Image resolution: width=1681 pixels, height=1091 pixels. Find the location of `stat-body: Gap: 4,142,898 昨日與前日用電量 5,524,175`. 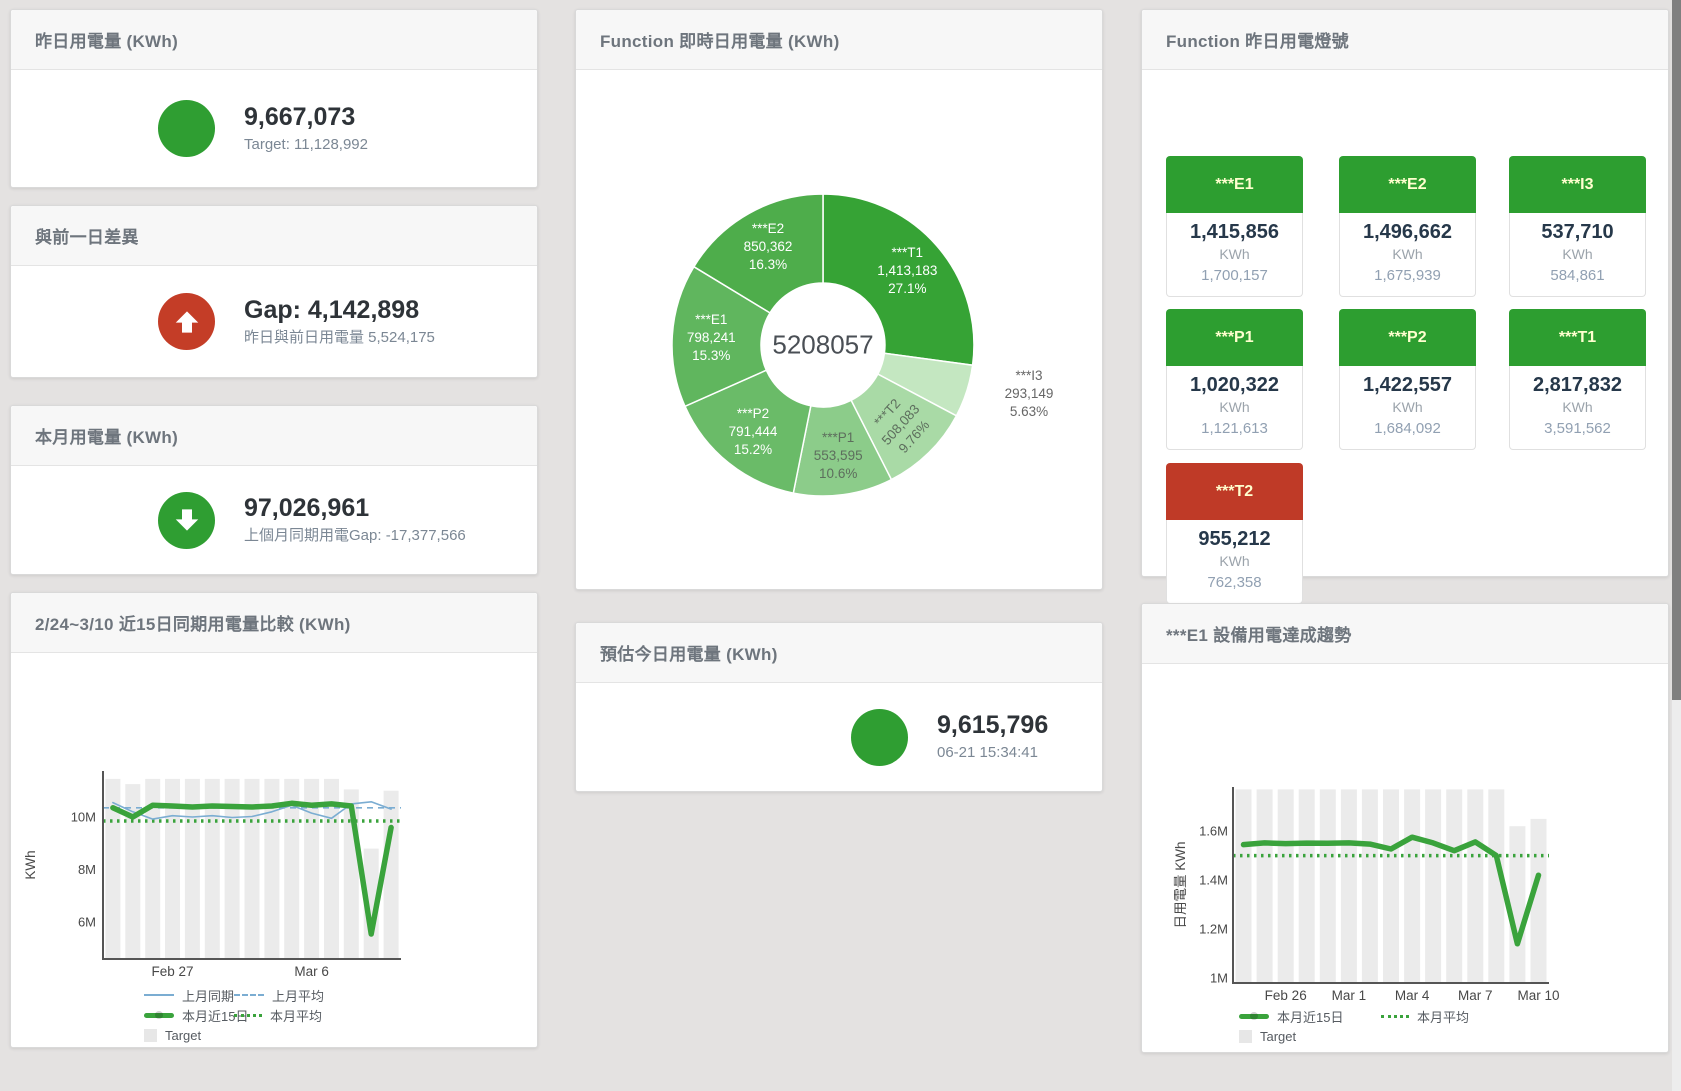

stat-body: Gap: 4,142,898 昨日與前日用電量 5,524,175 is located at coordinates (274, 321).